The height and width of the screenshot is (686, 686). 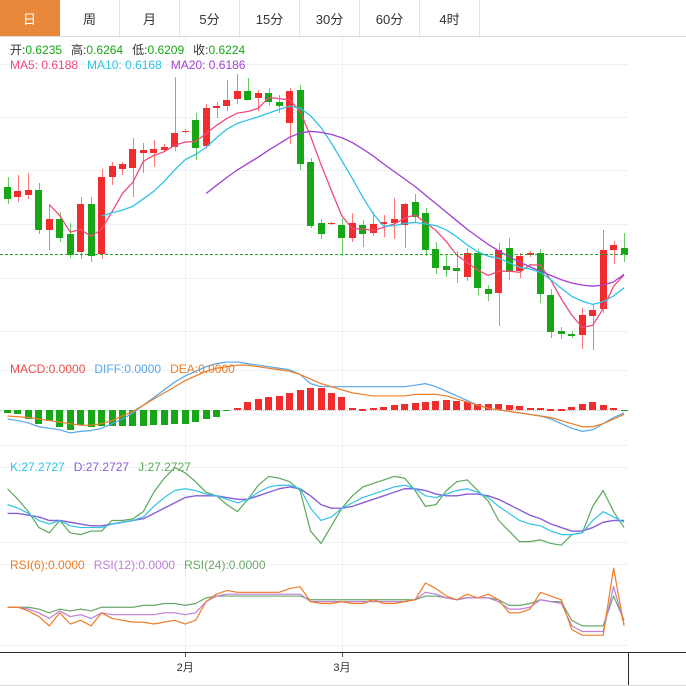 I want to click on period-tab-label: 4时, so click(x=449, y=19).